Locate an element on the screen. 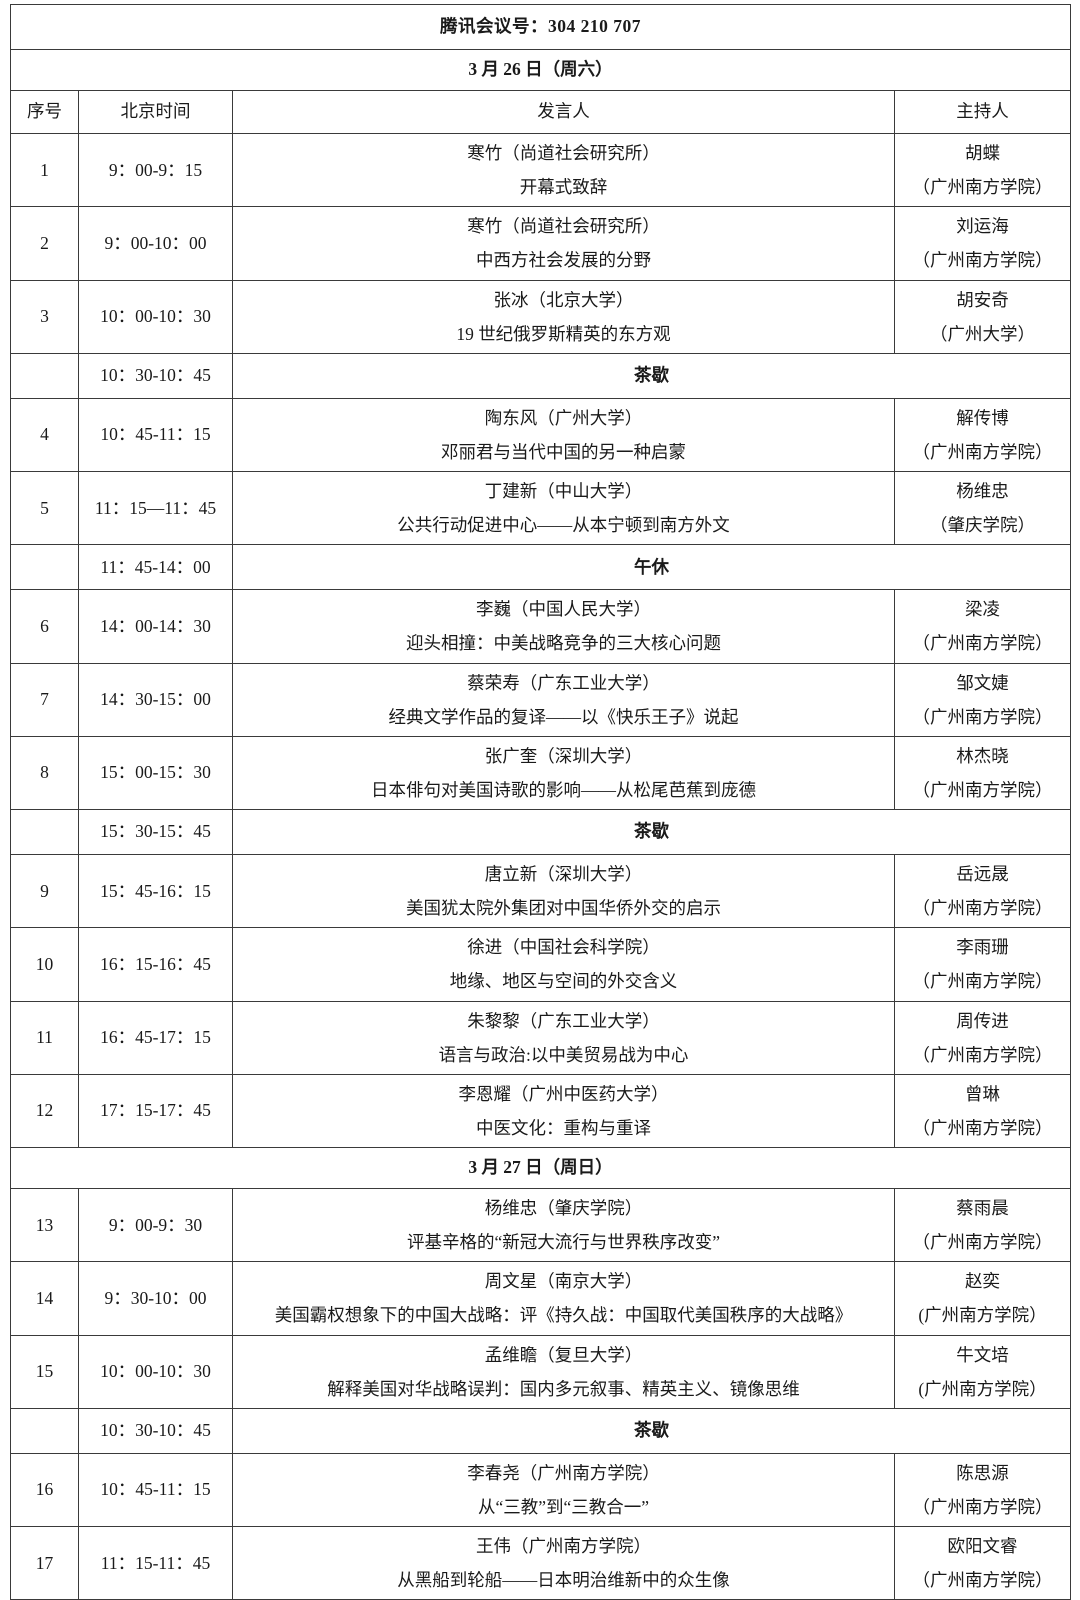  break-row: 11：45-14：00 午休 is located at coordinates (540, 567).